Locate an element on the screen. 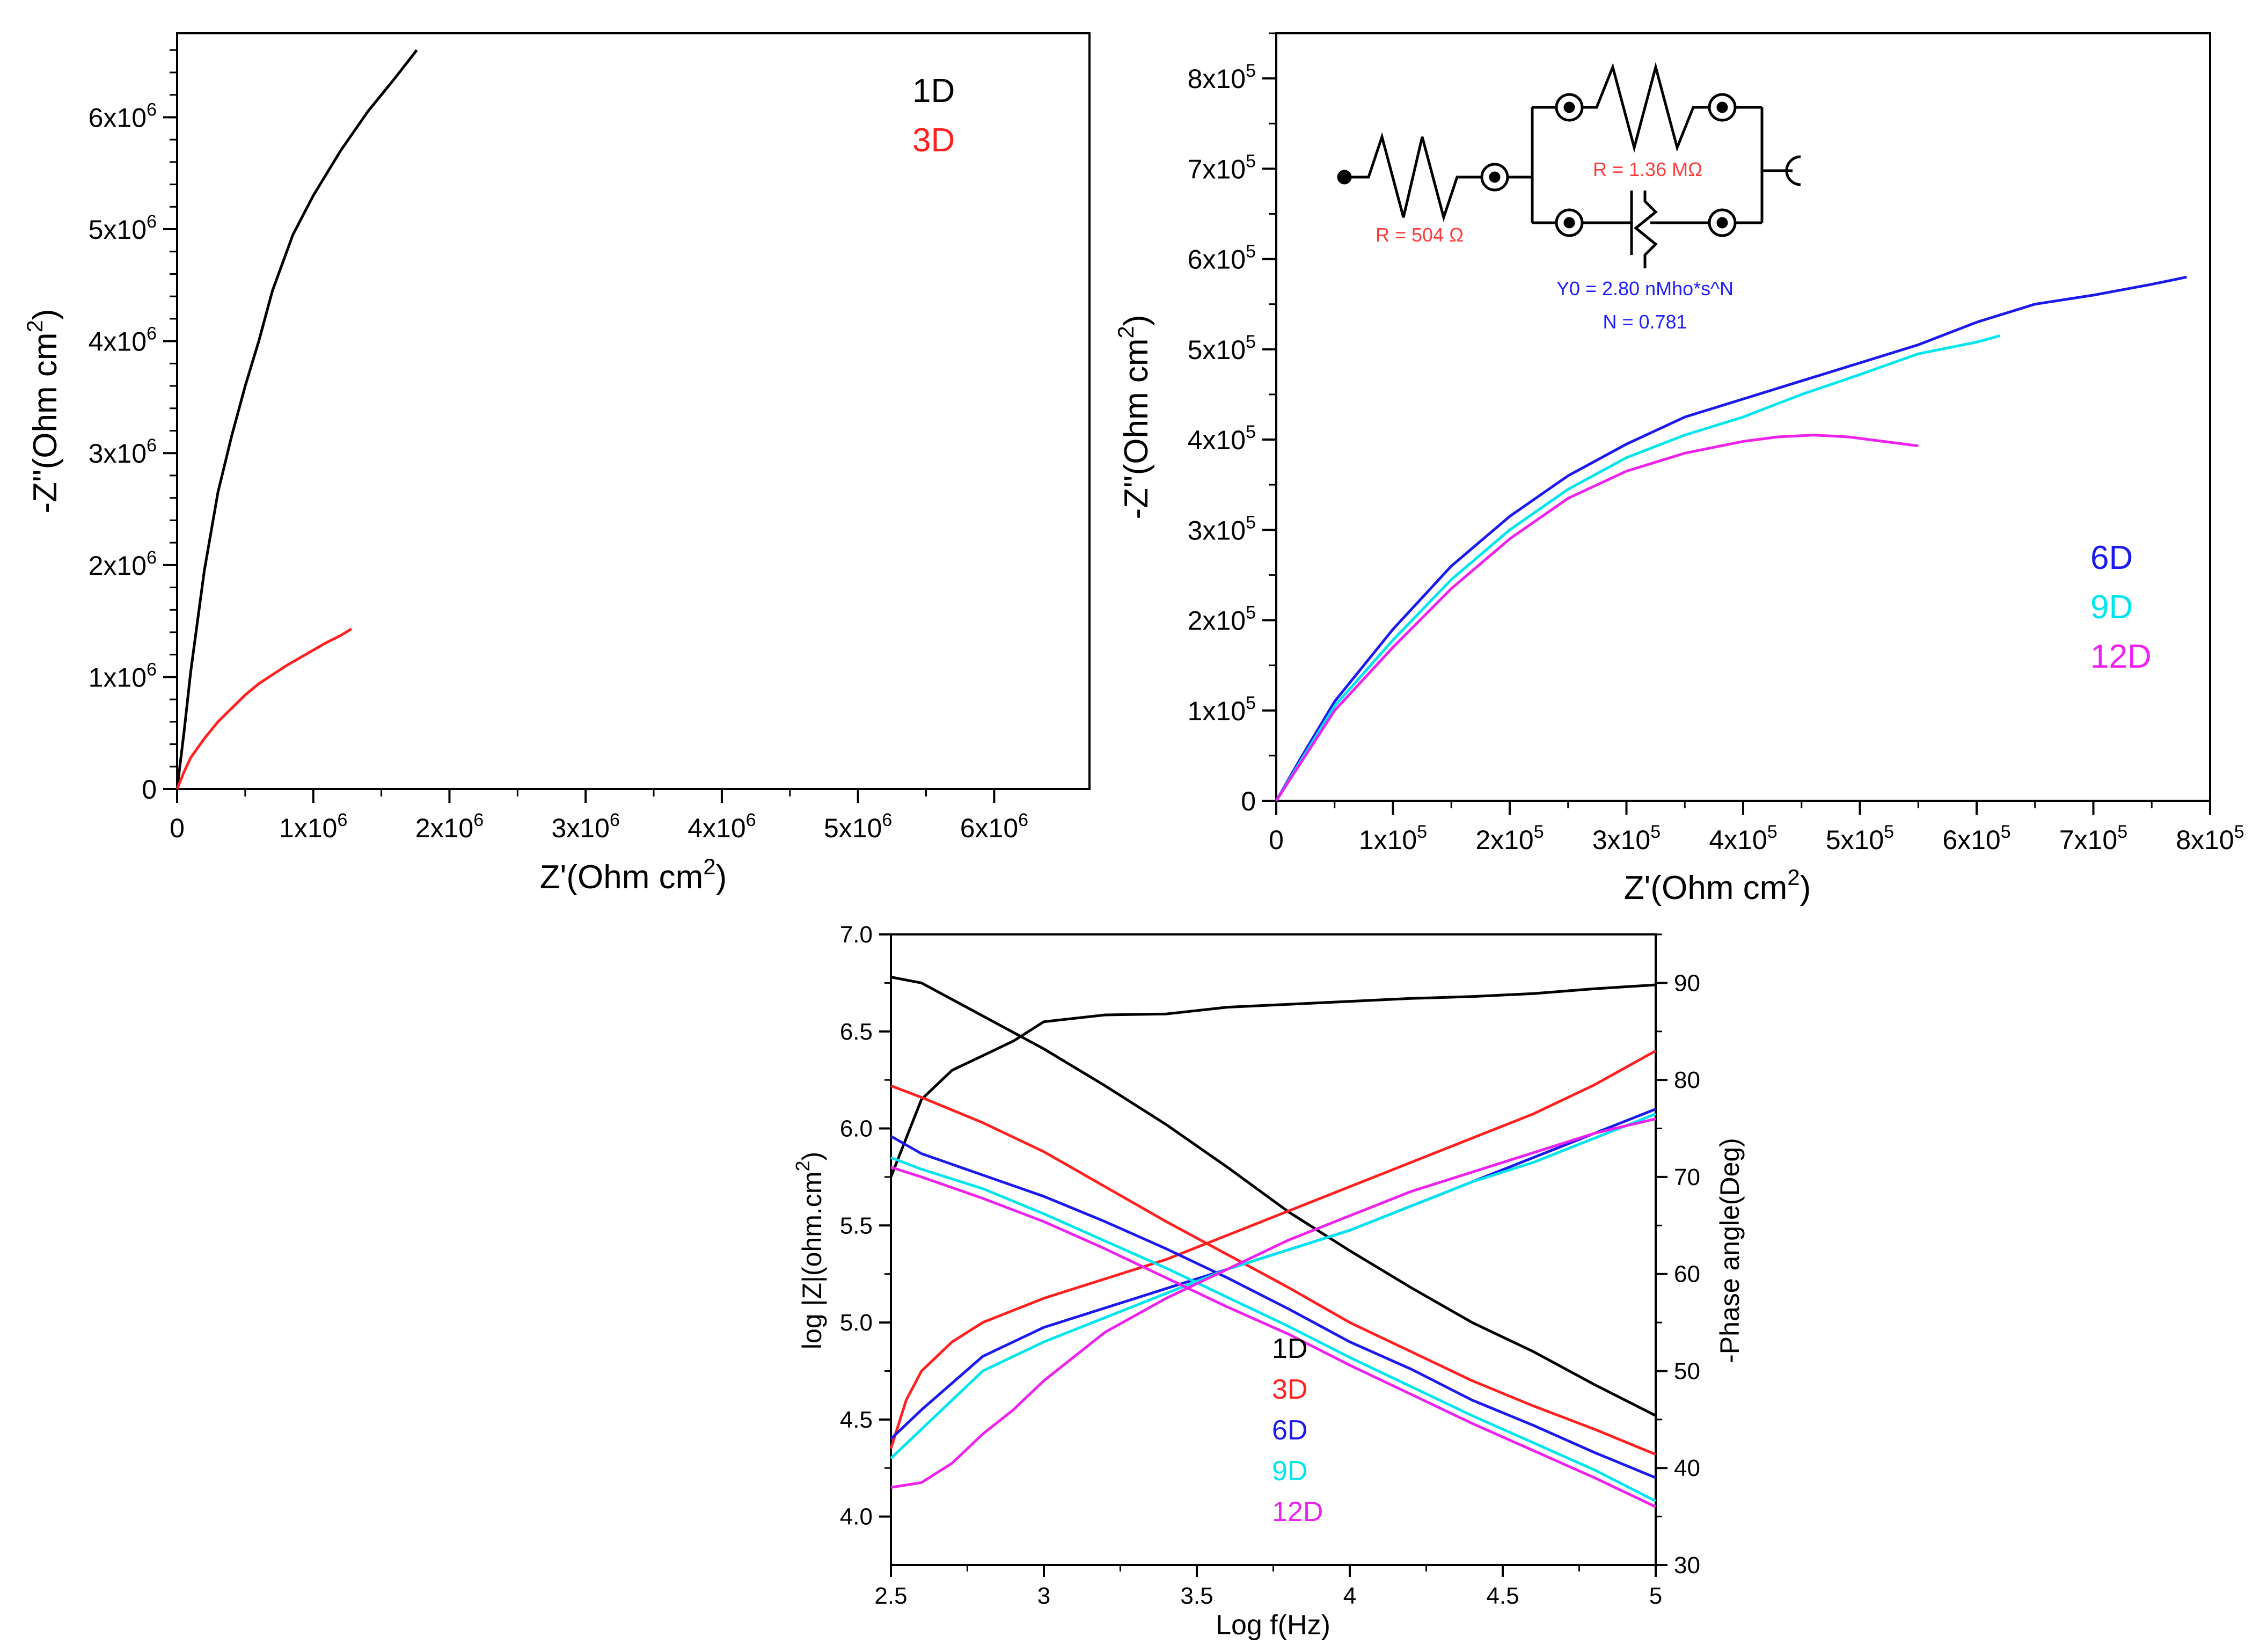 Image resolution: width=2260 pixels, height=1652 pixels. circuit-label-r-solution: R = 504 Ω is located at coordinates (1420, 235).